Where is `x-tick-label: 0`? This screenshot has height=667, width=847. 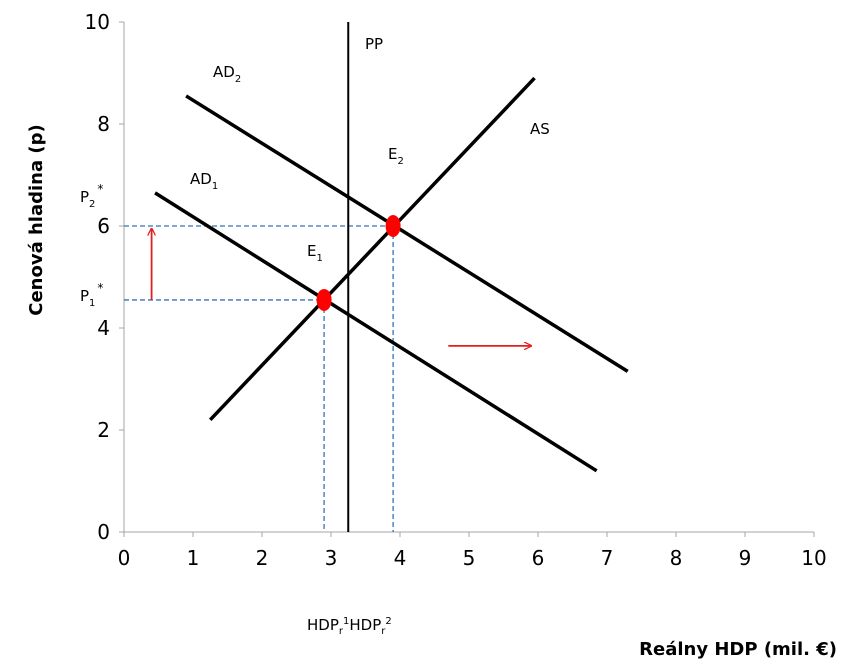 x-tick-label: 0 is located at coordinates (124, 558).